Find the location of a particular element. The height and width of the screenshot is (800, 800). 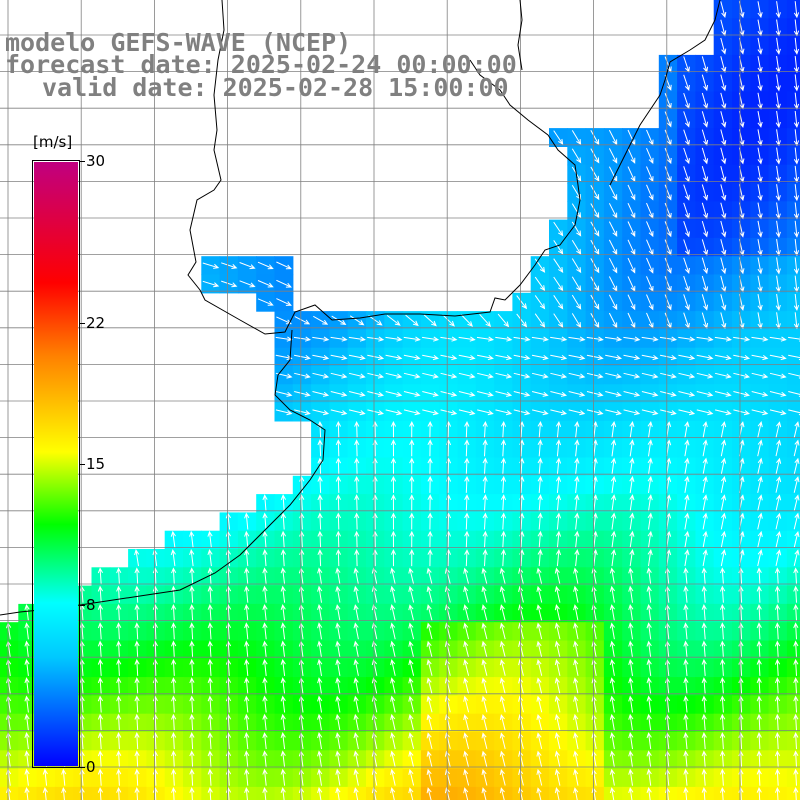

colorbar-unit-label: [m/s] is located at coordinates (53, 142).